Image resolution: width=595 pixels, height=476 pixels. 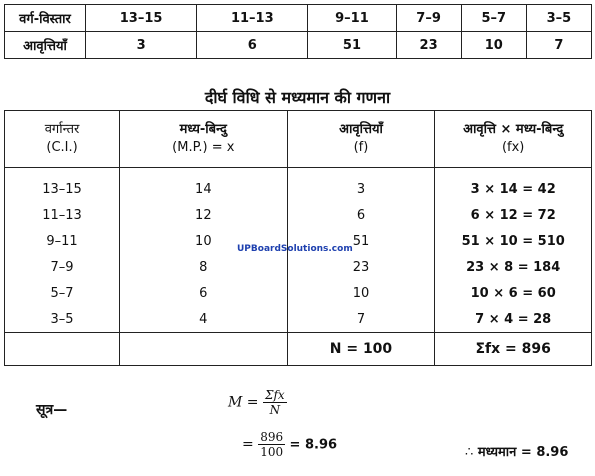 I want to click on freq-cell: 51, so click(x=361, y=241).